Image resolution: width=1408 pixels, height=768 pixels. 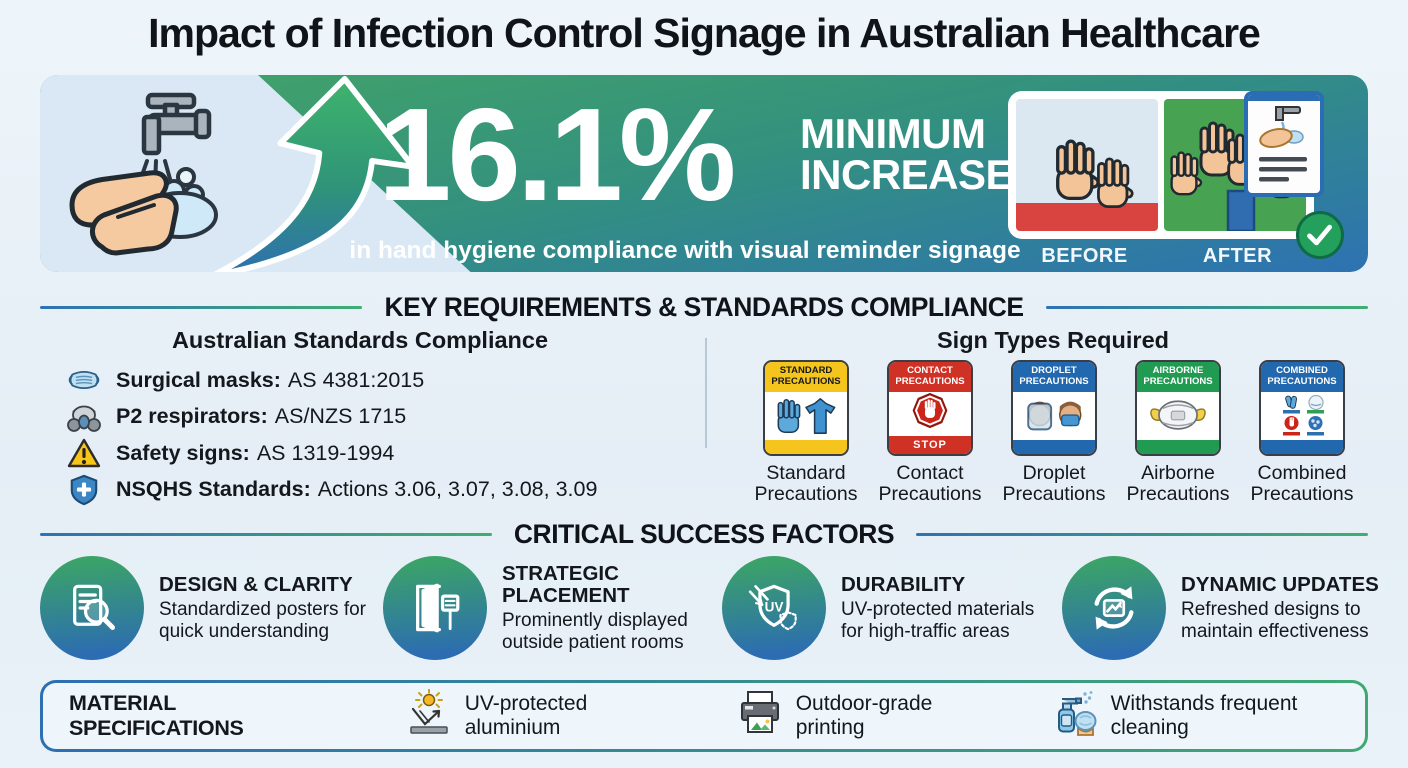 What do you see at coordinates (256, 584) in the screenshot?
I see `factor-title: DESIGN & CLARITY` at bounding box center [256, 584].